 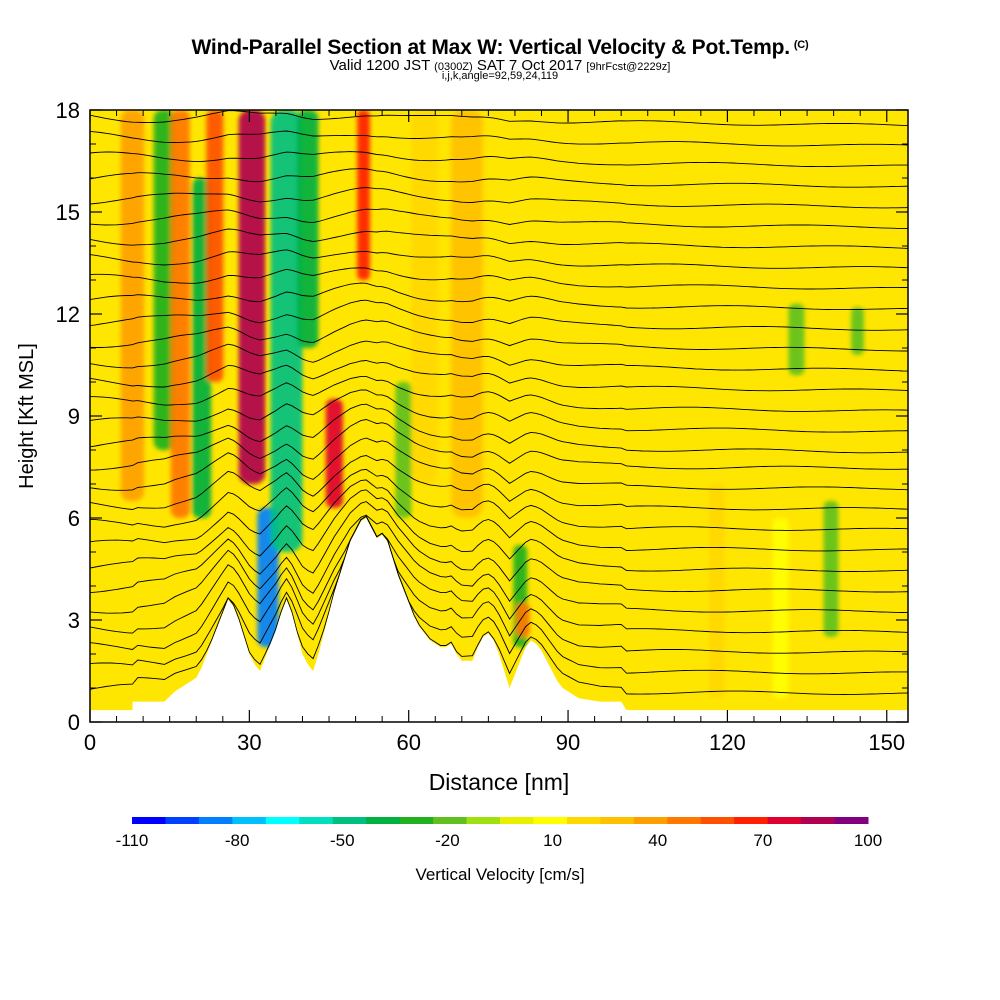 What do you see at coordinates (237, 840) in the screenshot?
I see `colorbar-tick-label: -80` at bounding box center [237, 840].